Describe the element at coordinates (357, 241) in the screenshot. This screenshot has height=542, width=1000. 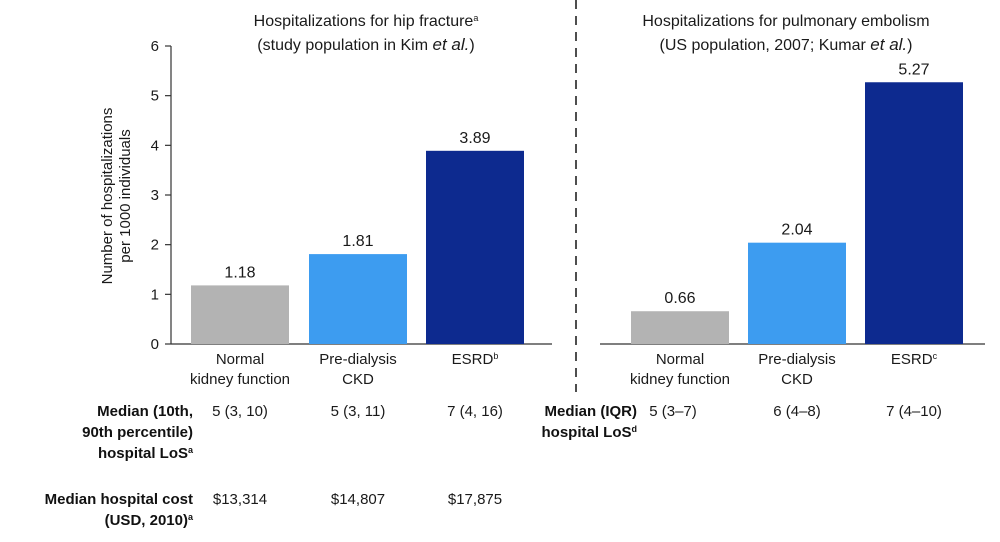
I see `hip-value-label-2: 1.81` at that location.